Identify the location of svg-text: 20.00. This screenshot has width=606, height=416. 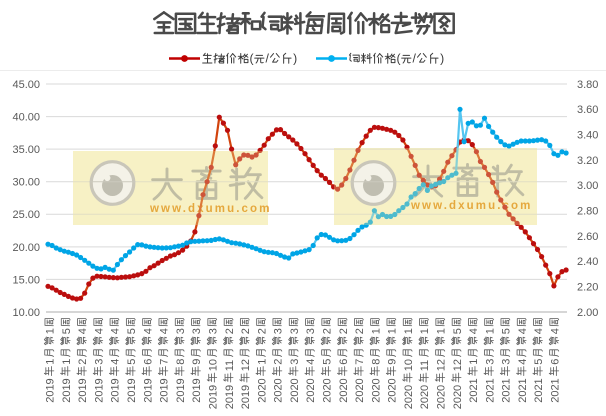
(26, 248).